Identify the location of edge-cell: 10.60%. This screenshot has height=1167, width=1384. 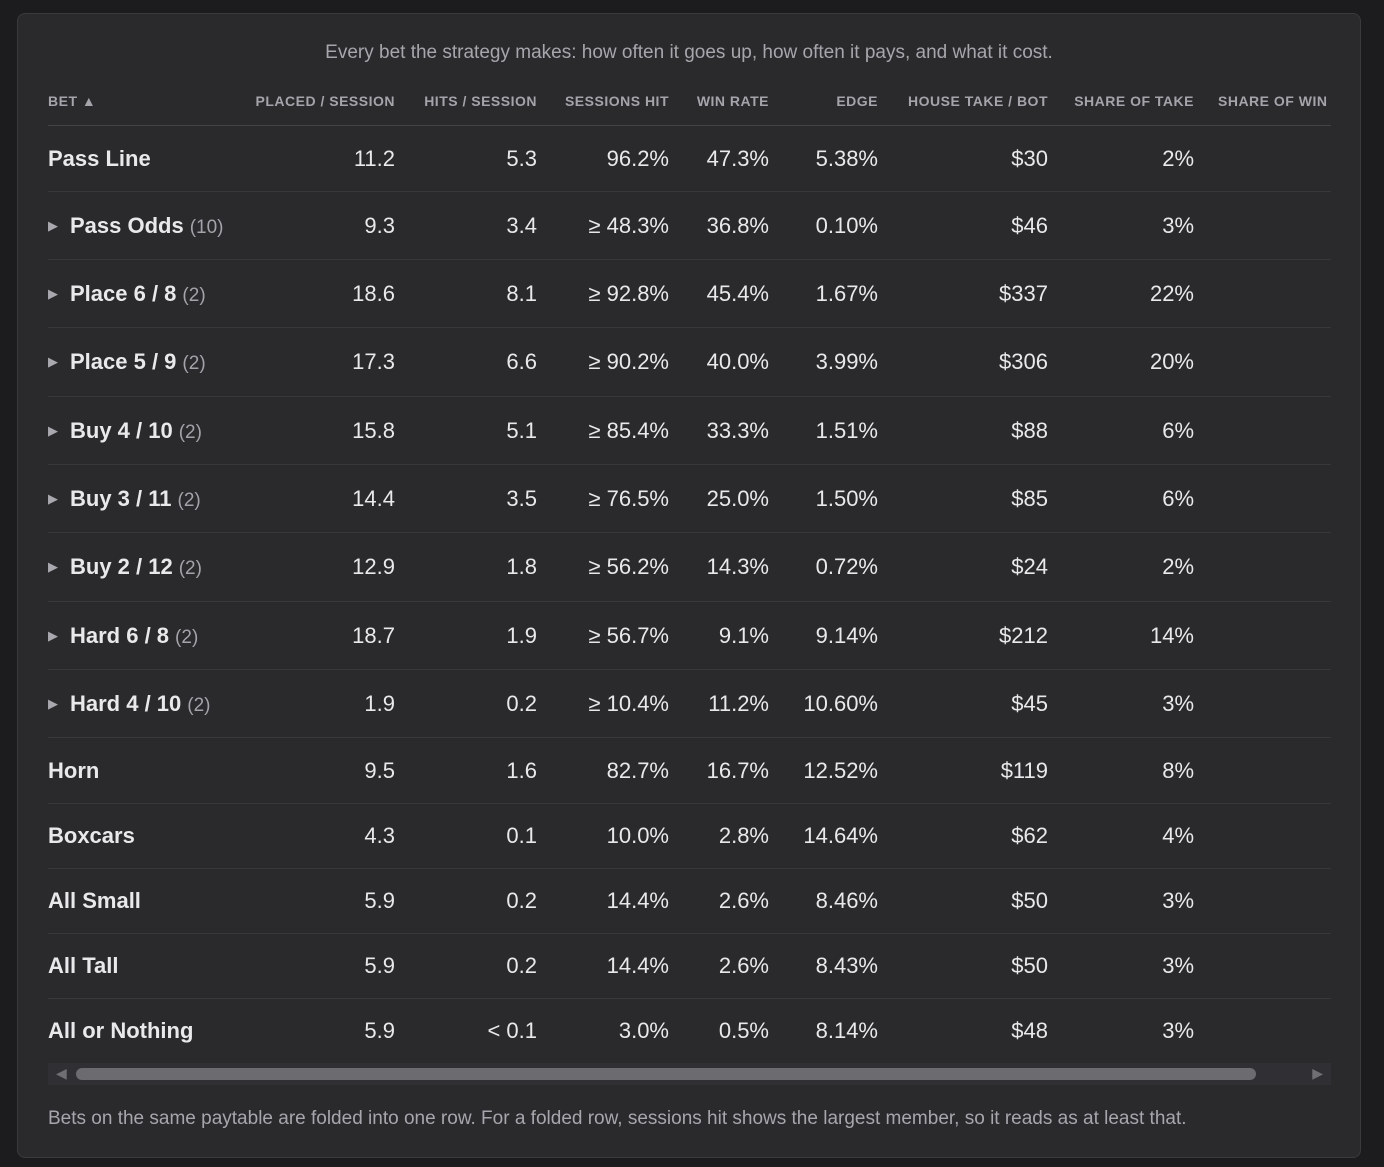
(840, 703).